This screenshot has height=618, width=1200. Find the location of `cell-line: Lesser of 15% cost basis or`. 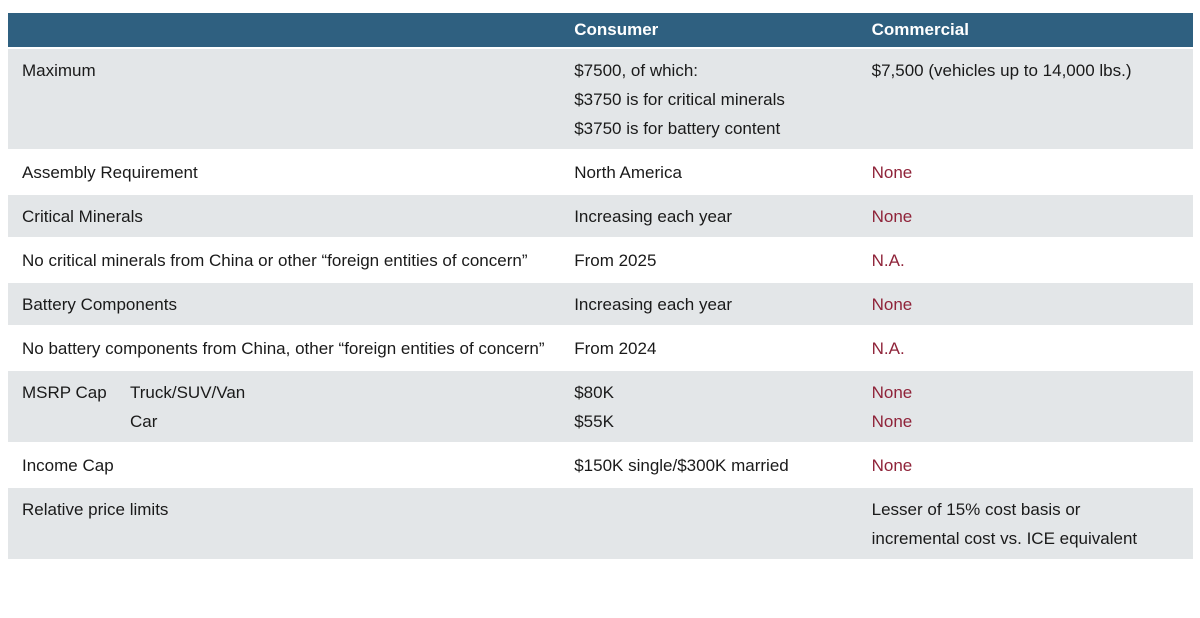

cell-line: Lesser of 15% cost basis or is located at coordinates (976, 509).